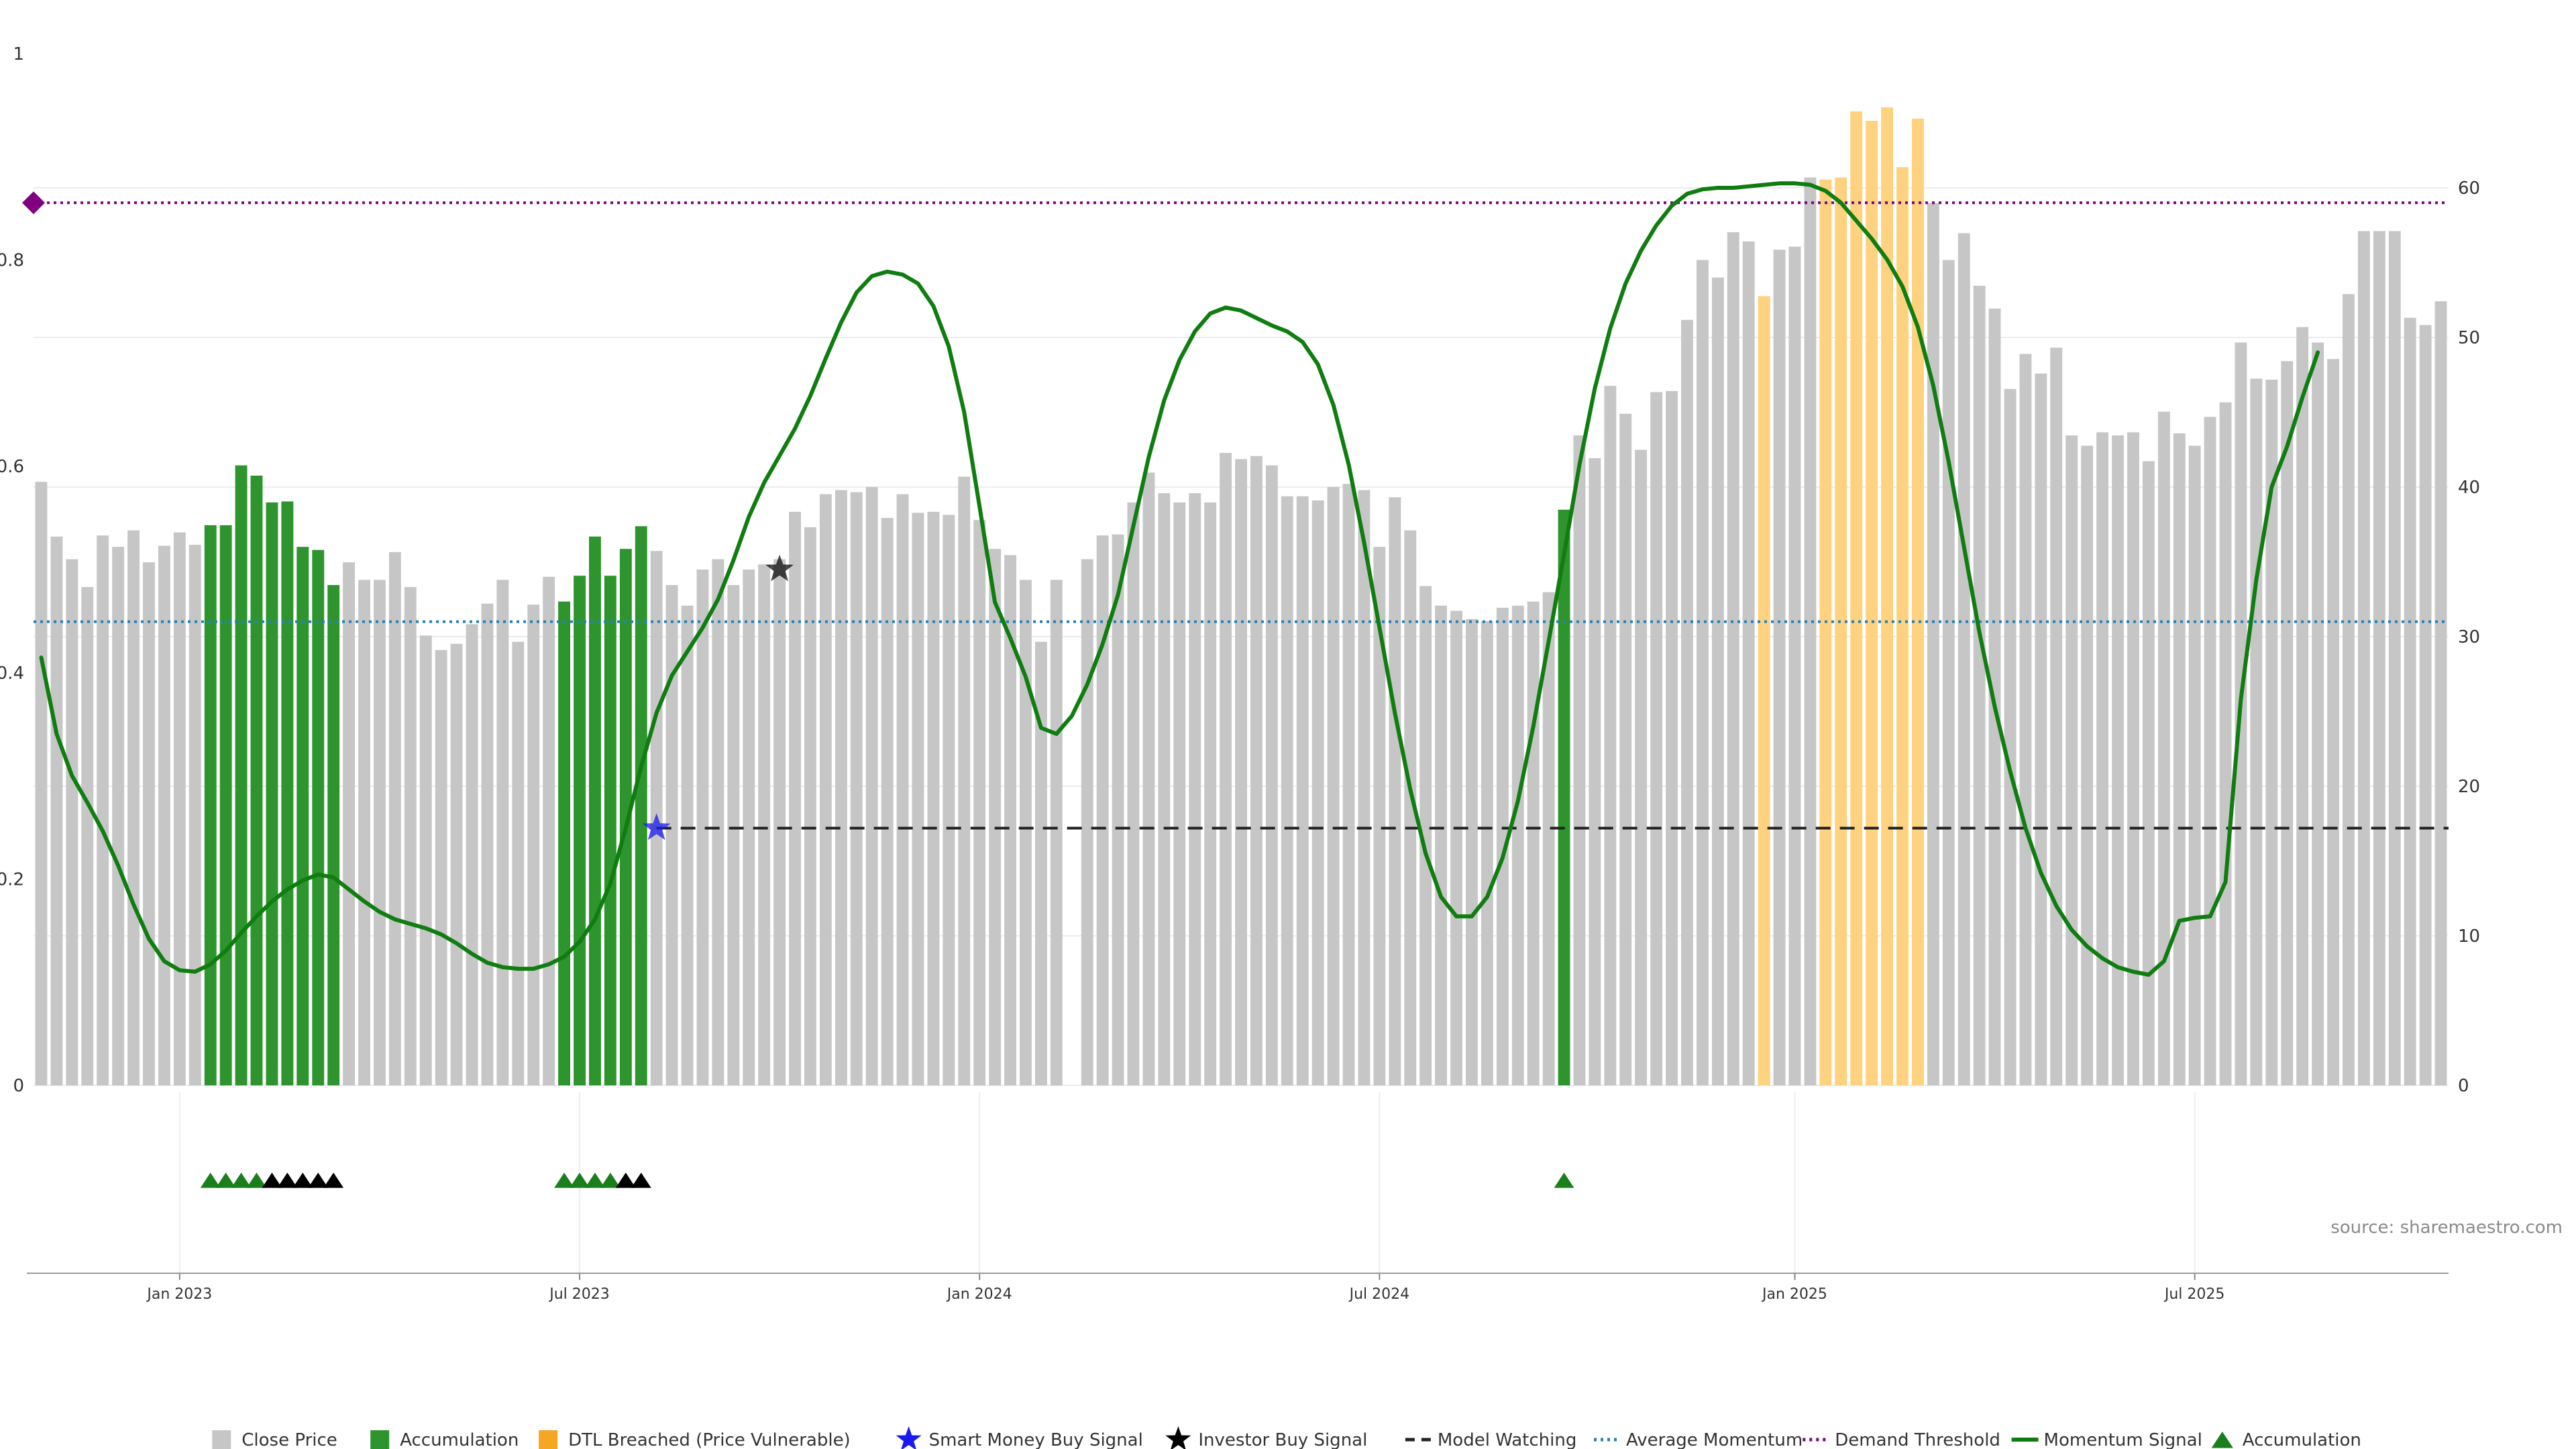  What do you see at coordinates (1917, 1439) in the screenshot?
I see `legend-label-demand: Demand Threshold` at bounding box center [1917, 1439].